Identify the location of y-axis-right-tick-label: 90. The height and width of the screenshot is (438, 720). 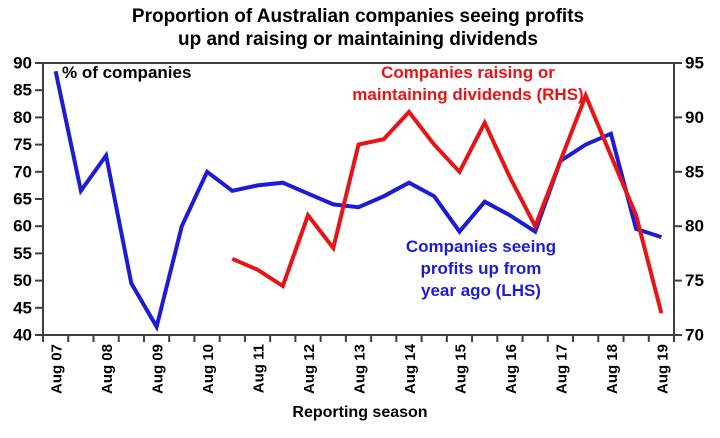
(694, 117).